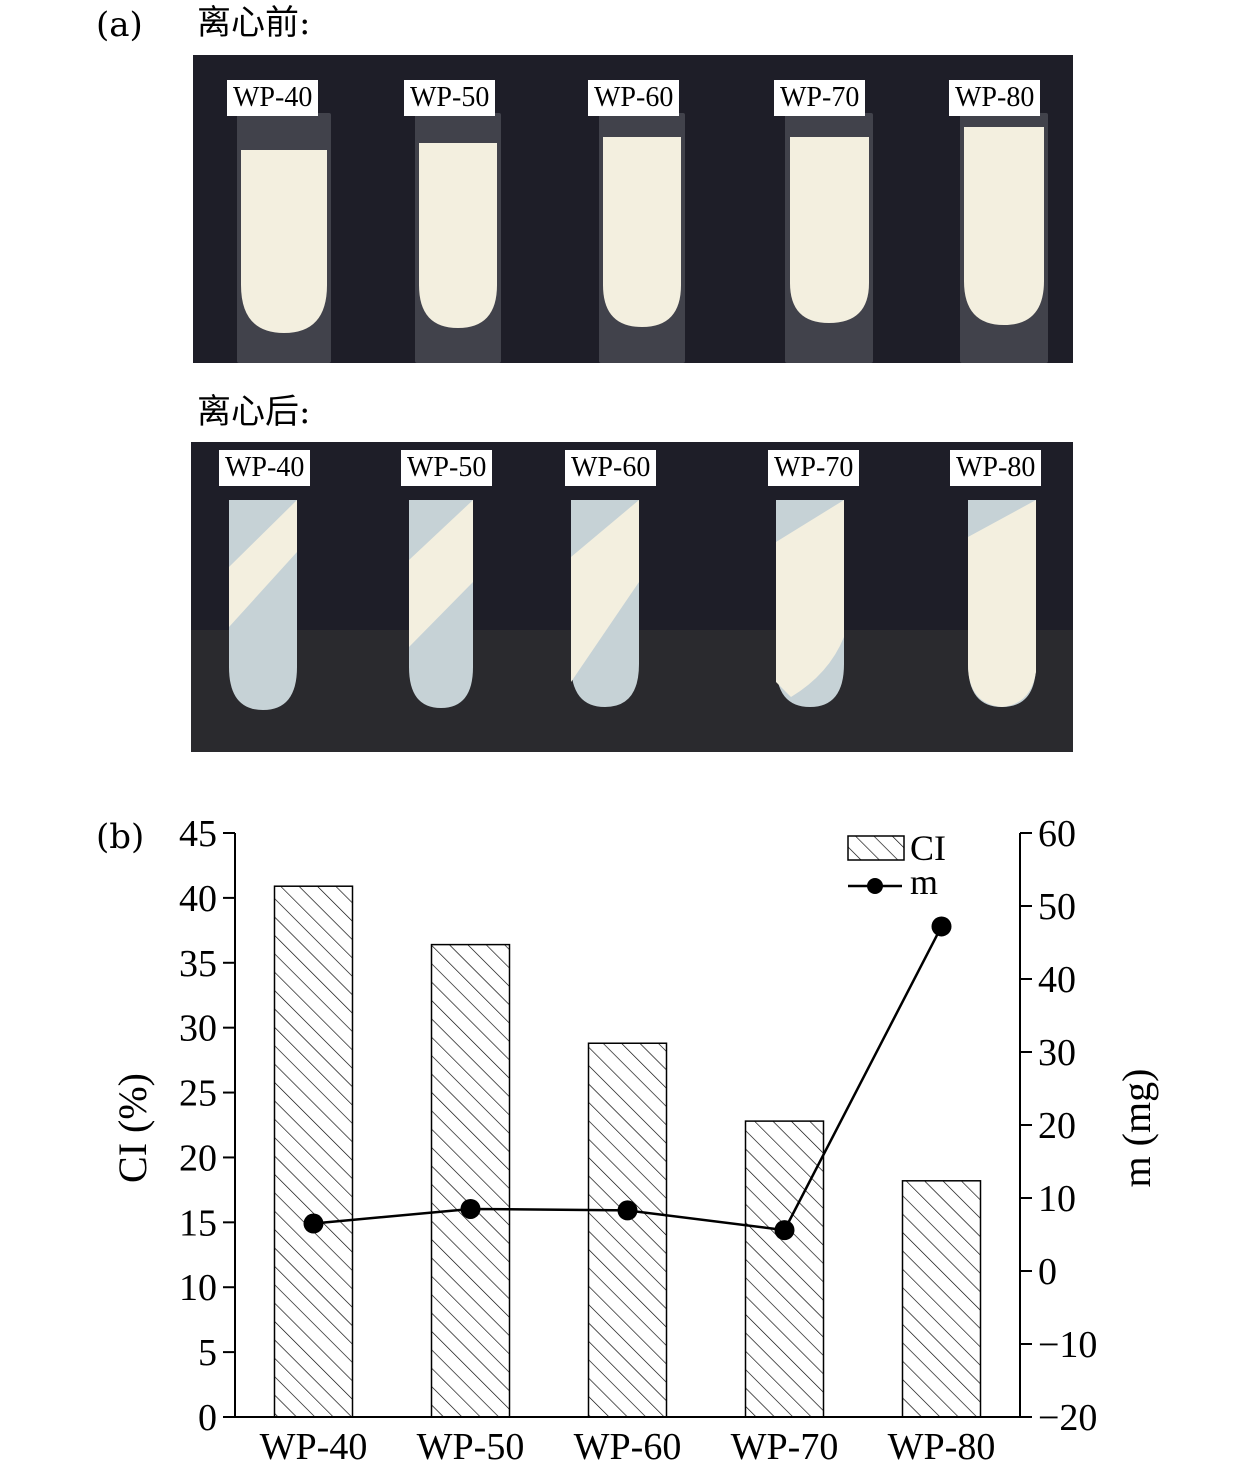  What do you see at coordinates (875, 886) in the screenshot?
I see `legend-m-marker` at bounding box center [875, 886].